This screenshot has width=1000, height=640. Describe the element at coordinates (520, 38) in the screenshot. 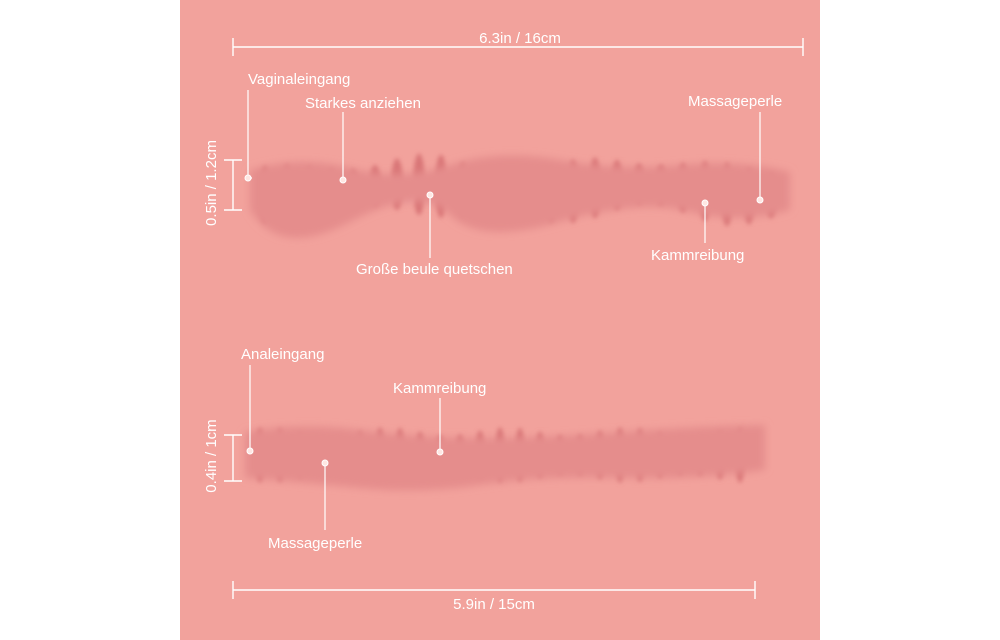

I see `length-label: 6.3in / 16cm` at that location.